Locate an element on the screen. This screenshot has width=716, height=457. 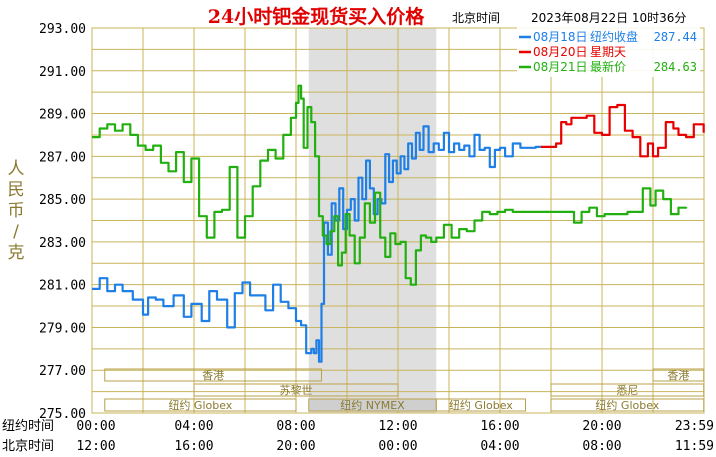
session-label: 纽约 NYMEX is located at coordinates (372, 405).